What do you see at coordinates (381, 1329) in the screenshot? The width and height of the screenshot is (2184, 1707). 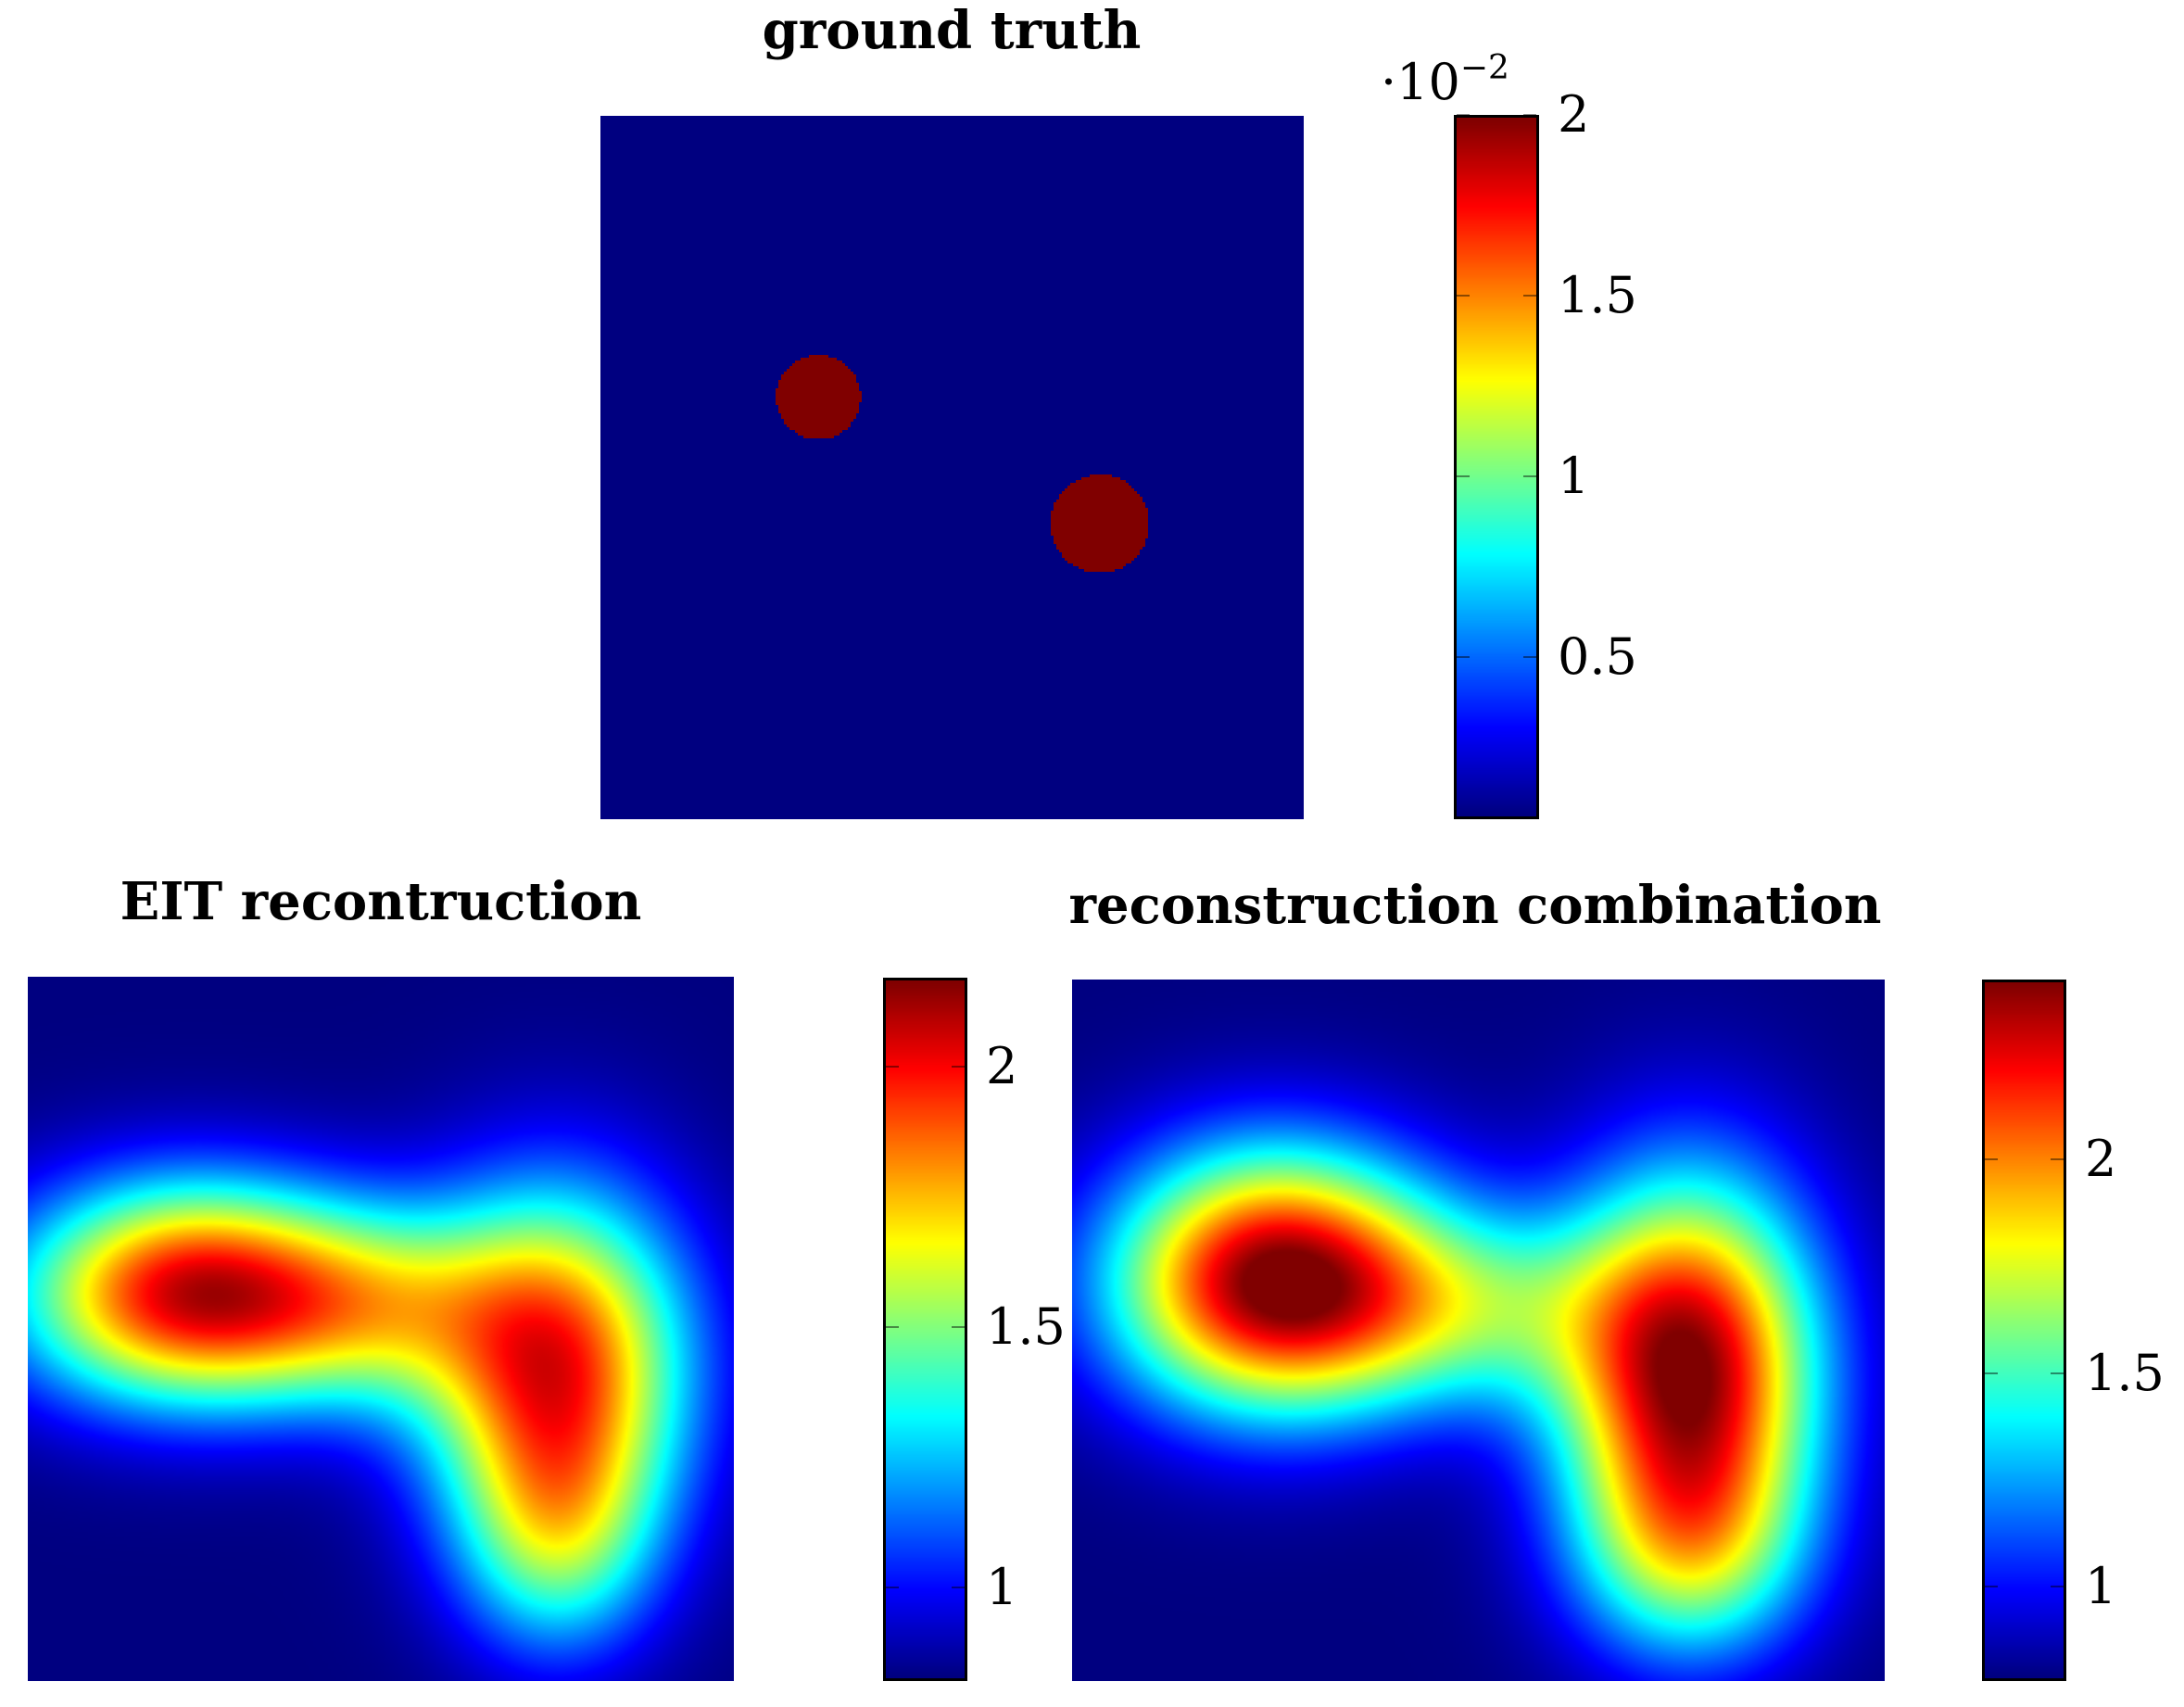 I see `heatmap-eit-reconstruction` at bounding box center [381, 1329].